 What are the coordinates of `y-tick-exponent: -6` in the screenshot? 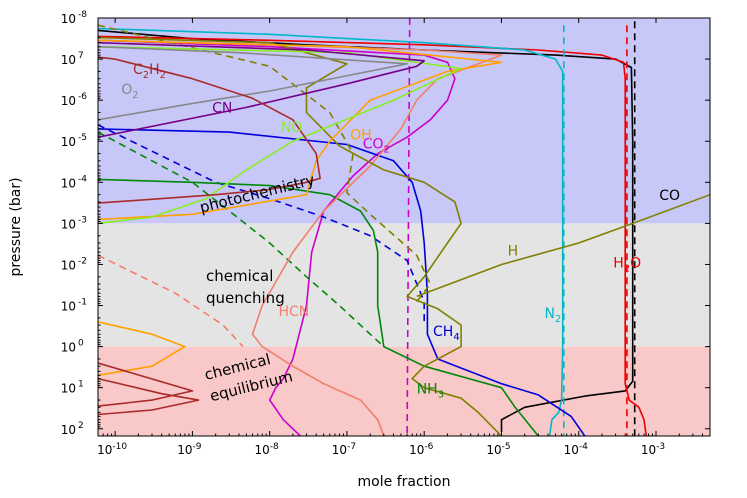 It's located at (82, 97).